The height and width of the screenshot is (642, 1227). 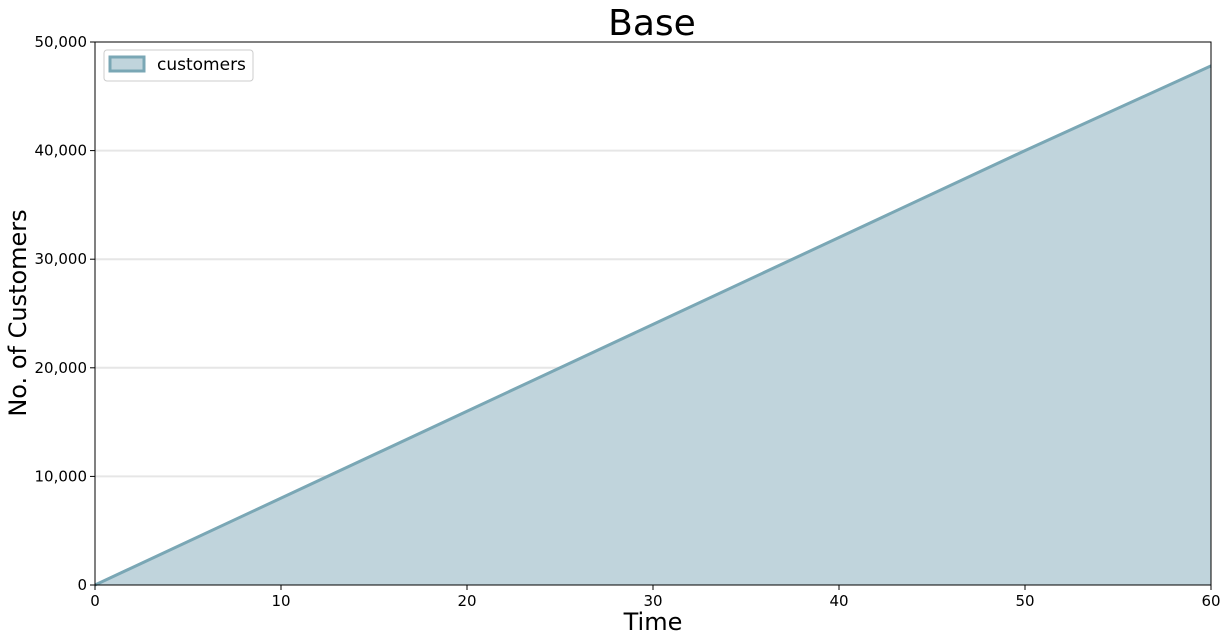 What do you see at coordinates (652, 23) in the screenshot?
I see `chart-title: Base` at bounding box center [652, 23].